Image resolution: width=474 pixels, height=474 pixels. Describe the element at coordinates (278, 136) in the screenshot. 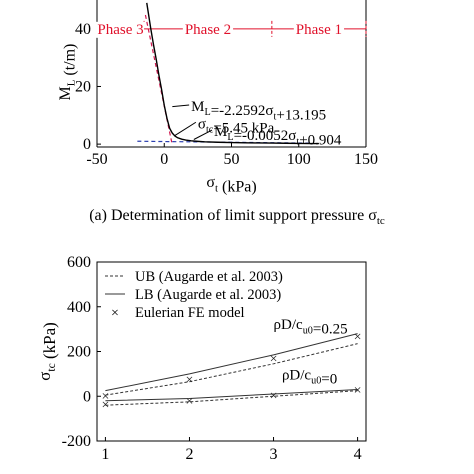

I see `annotation: ML=-0.0052σt+0.904` at that location.